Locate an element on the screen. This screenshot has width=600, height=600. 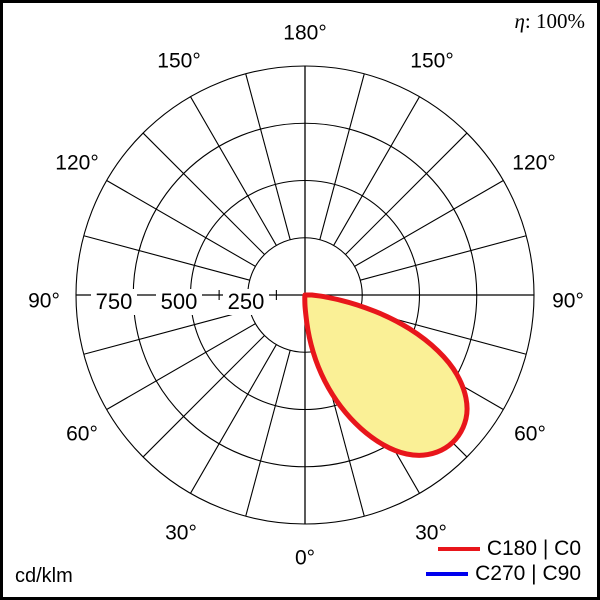
angle-label-2: 30° is located at coordinates (431, 533).